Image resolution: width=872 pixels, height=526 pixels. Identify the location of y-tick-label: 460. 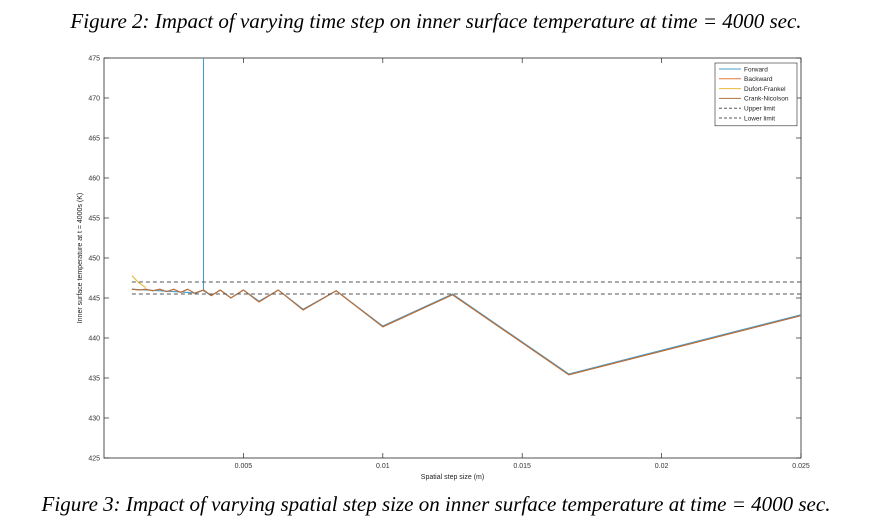
(94, 179).